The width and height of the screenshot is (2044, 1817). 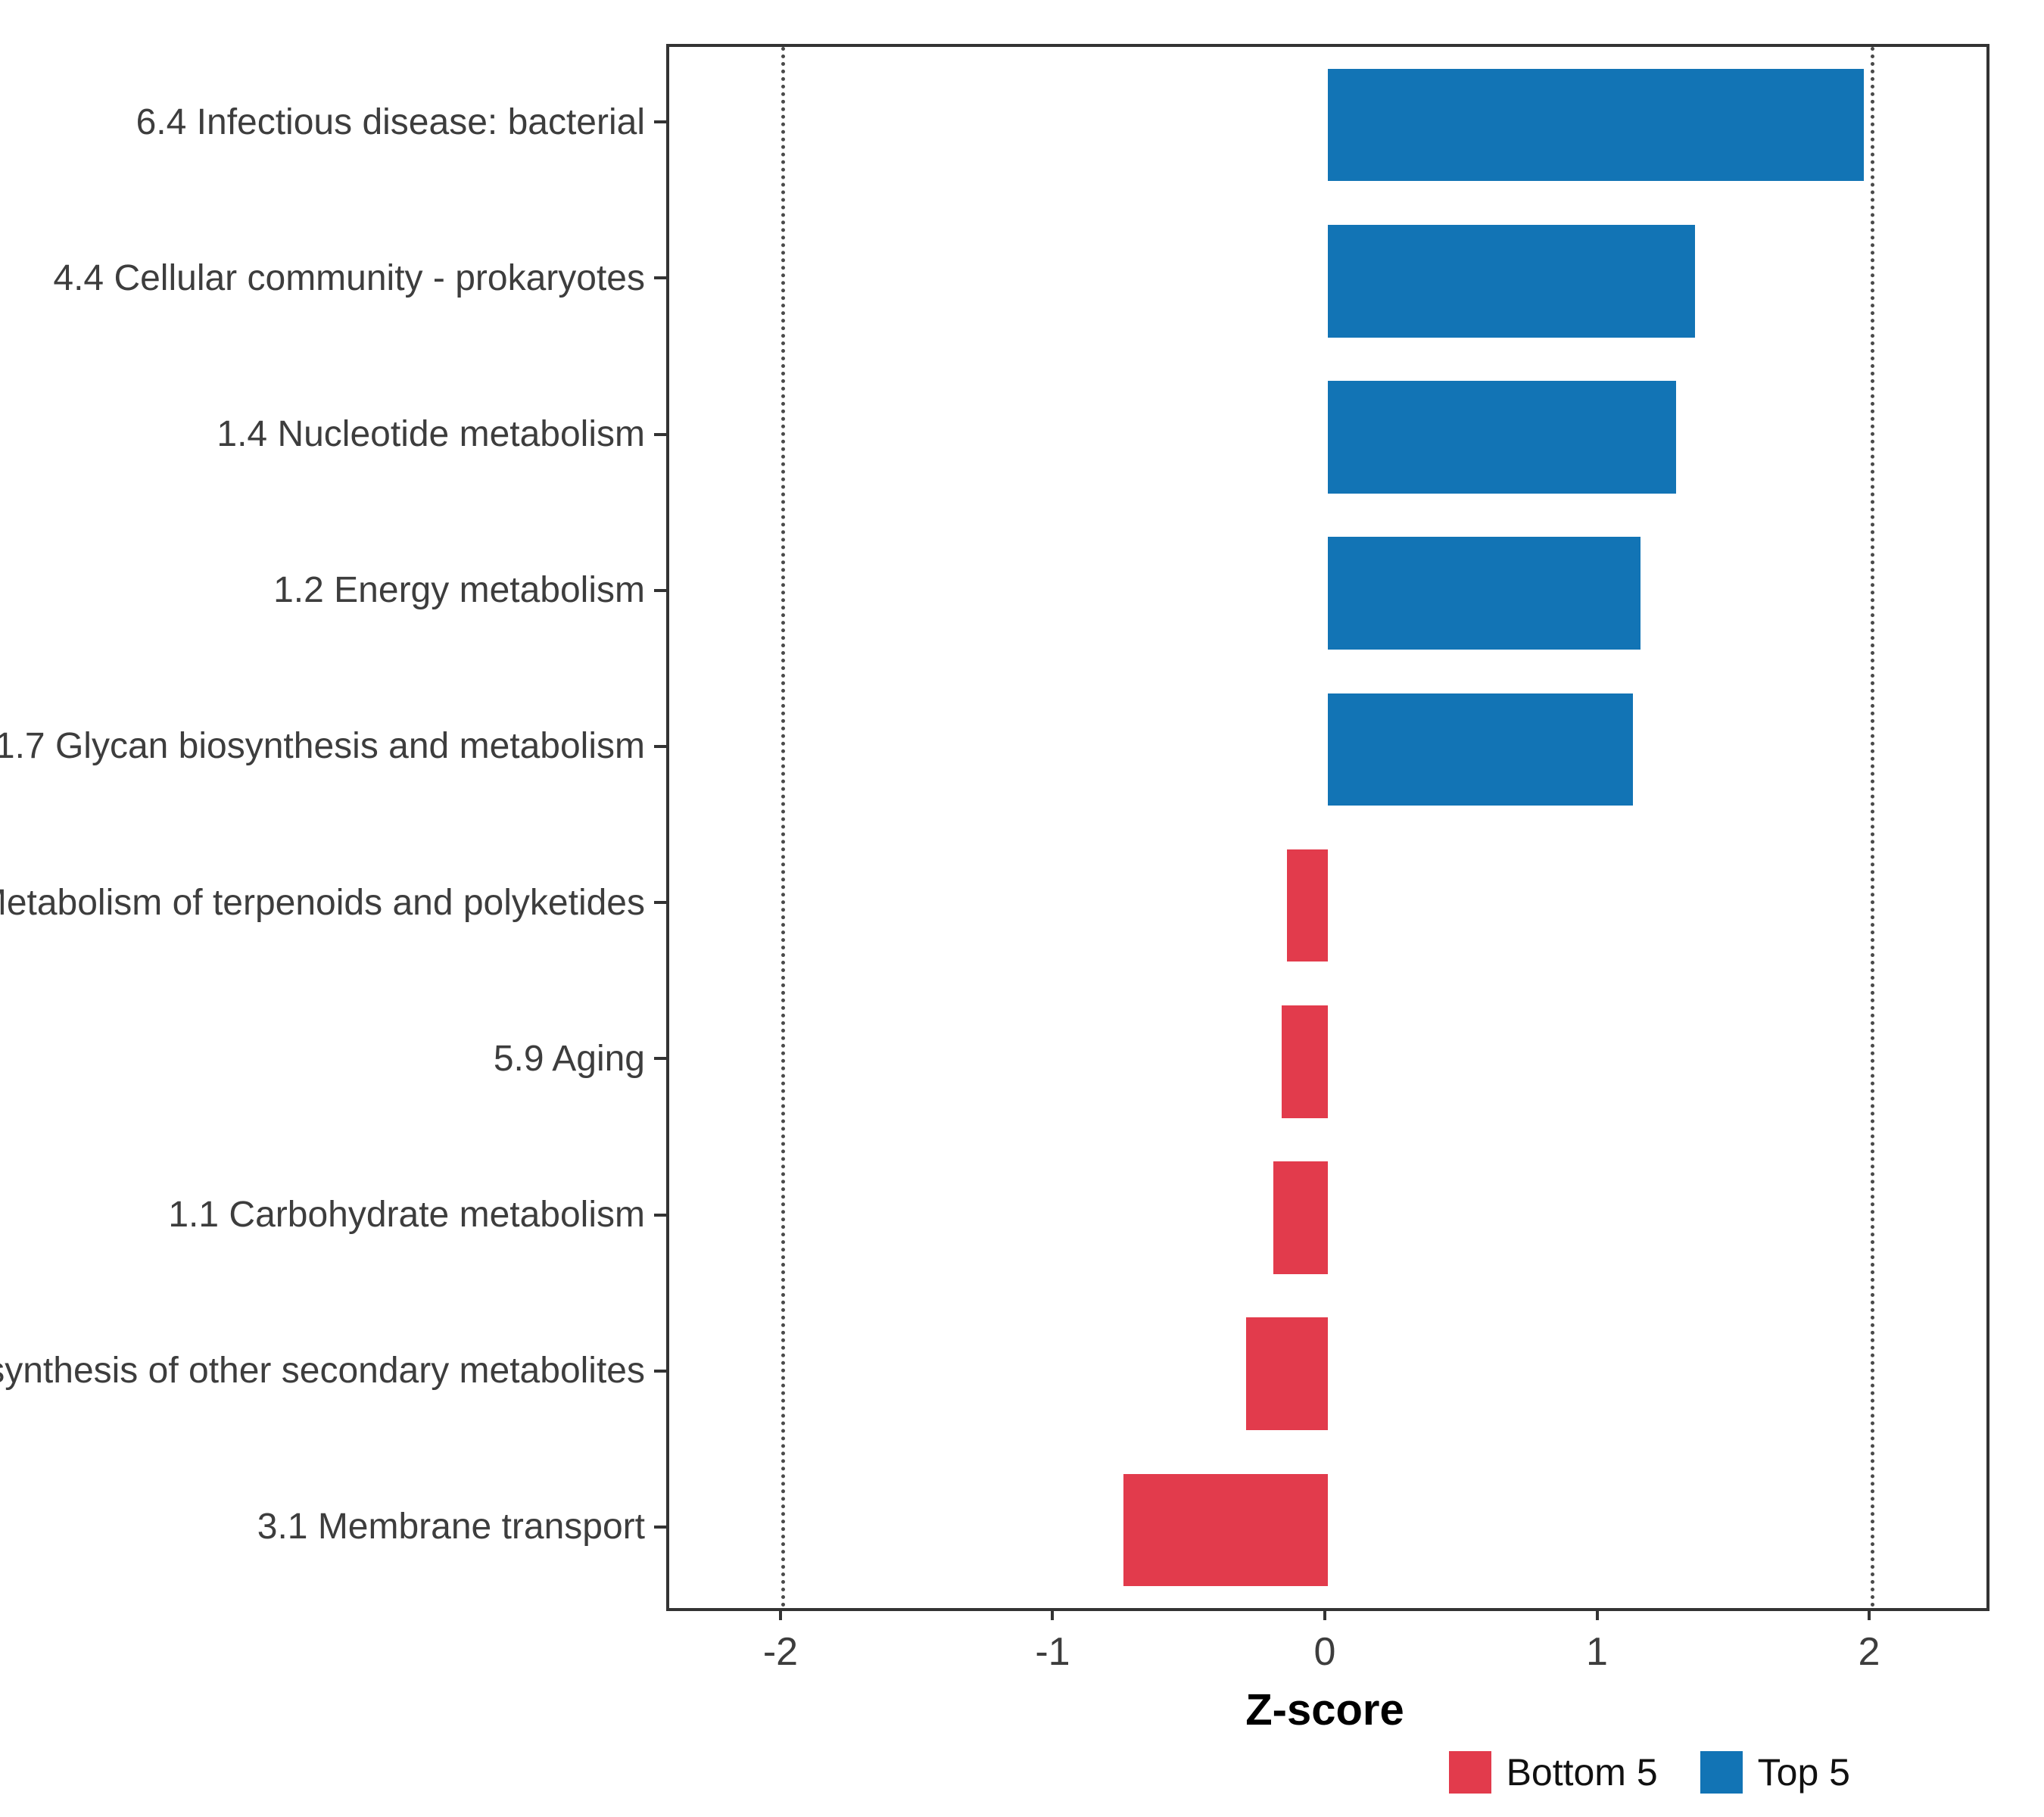 What do you see at coordinates (781, 1652) in the screenshot?
I see `x-tick-label--2: -2` at bounding box center [781, 1652].